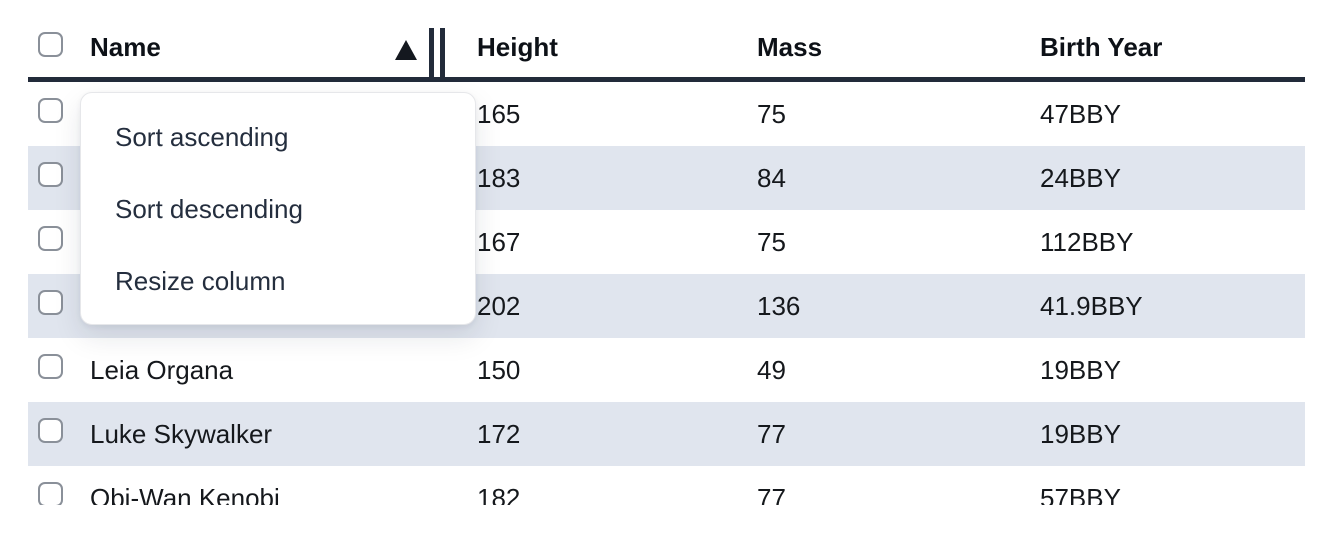 The image size is (1330, 536). Describe the element at coordinates (162, 369) in the screenshot. I see `cell-name: Leia Organa` at that location.